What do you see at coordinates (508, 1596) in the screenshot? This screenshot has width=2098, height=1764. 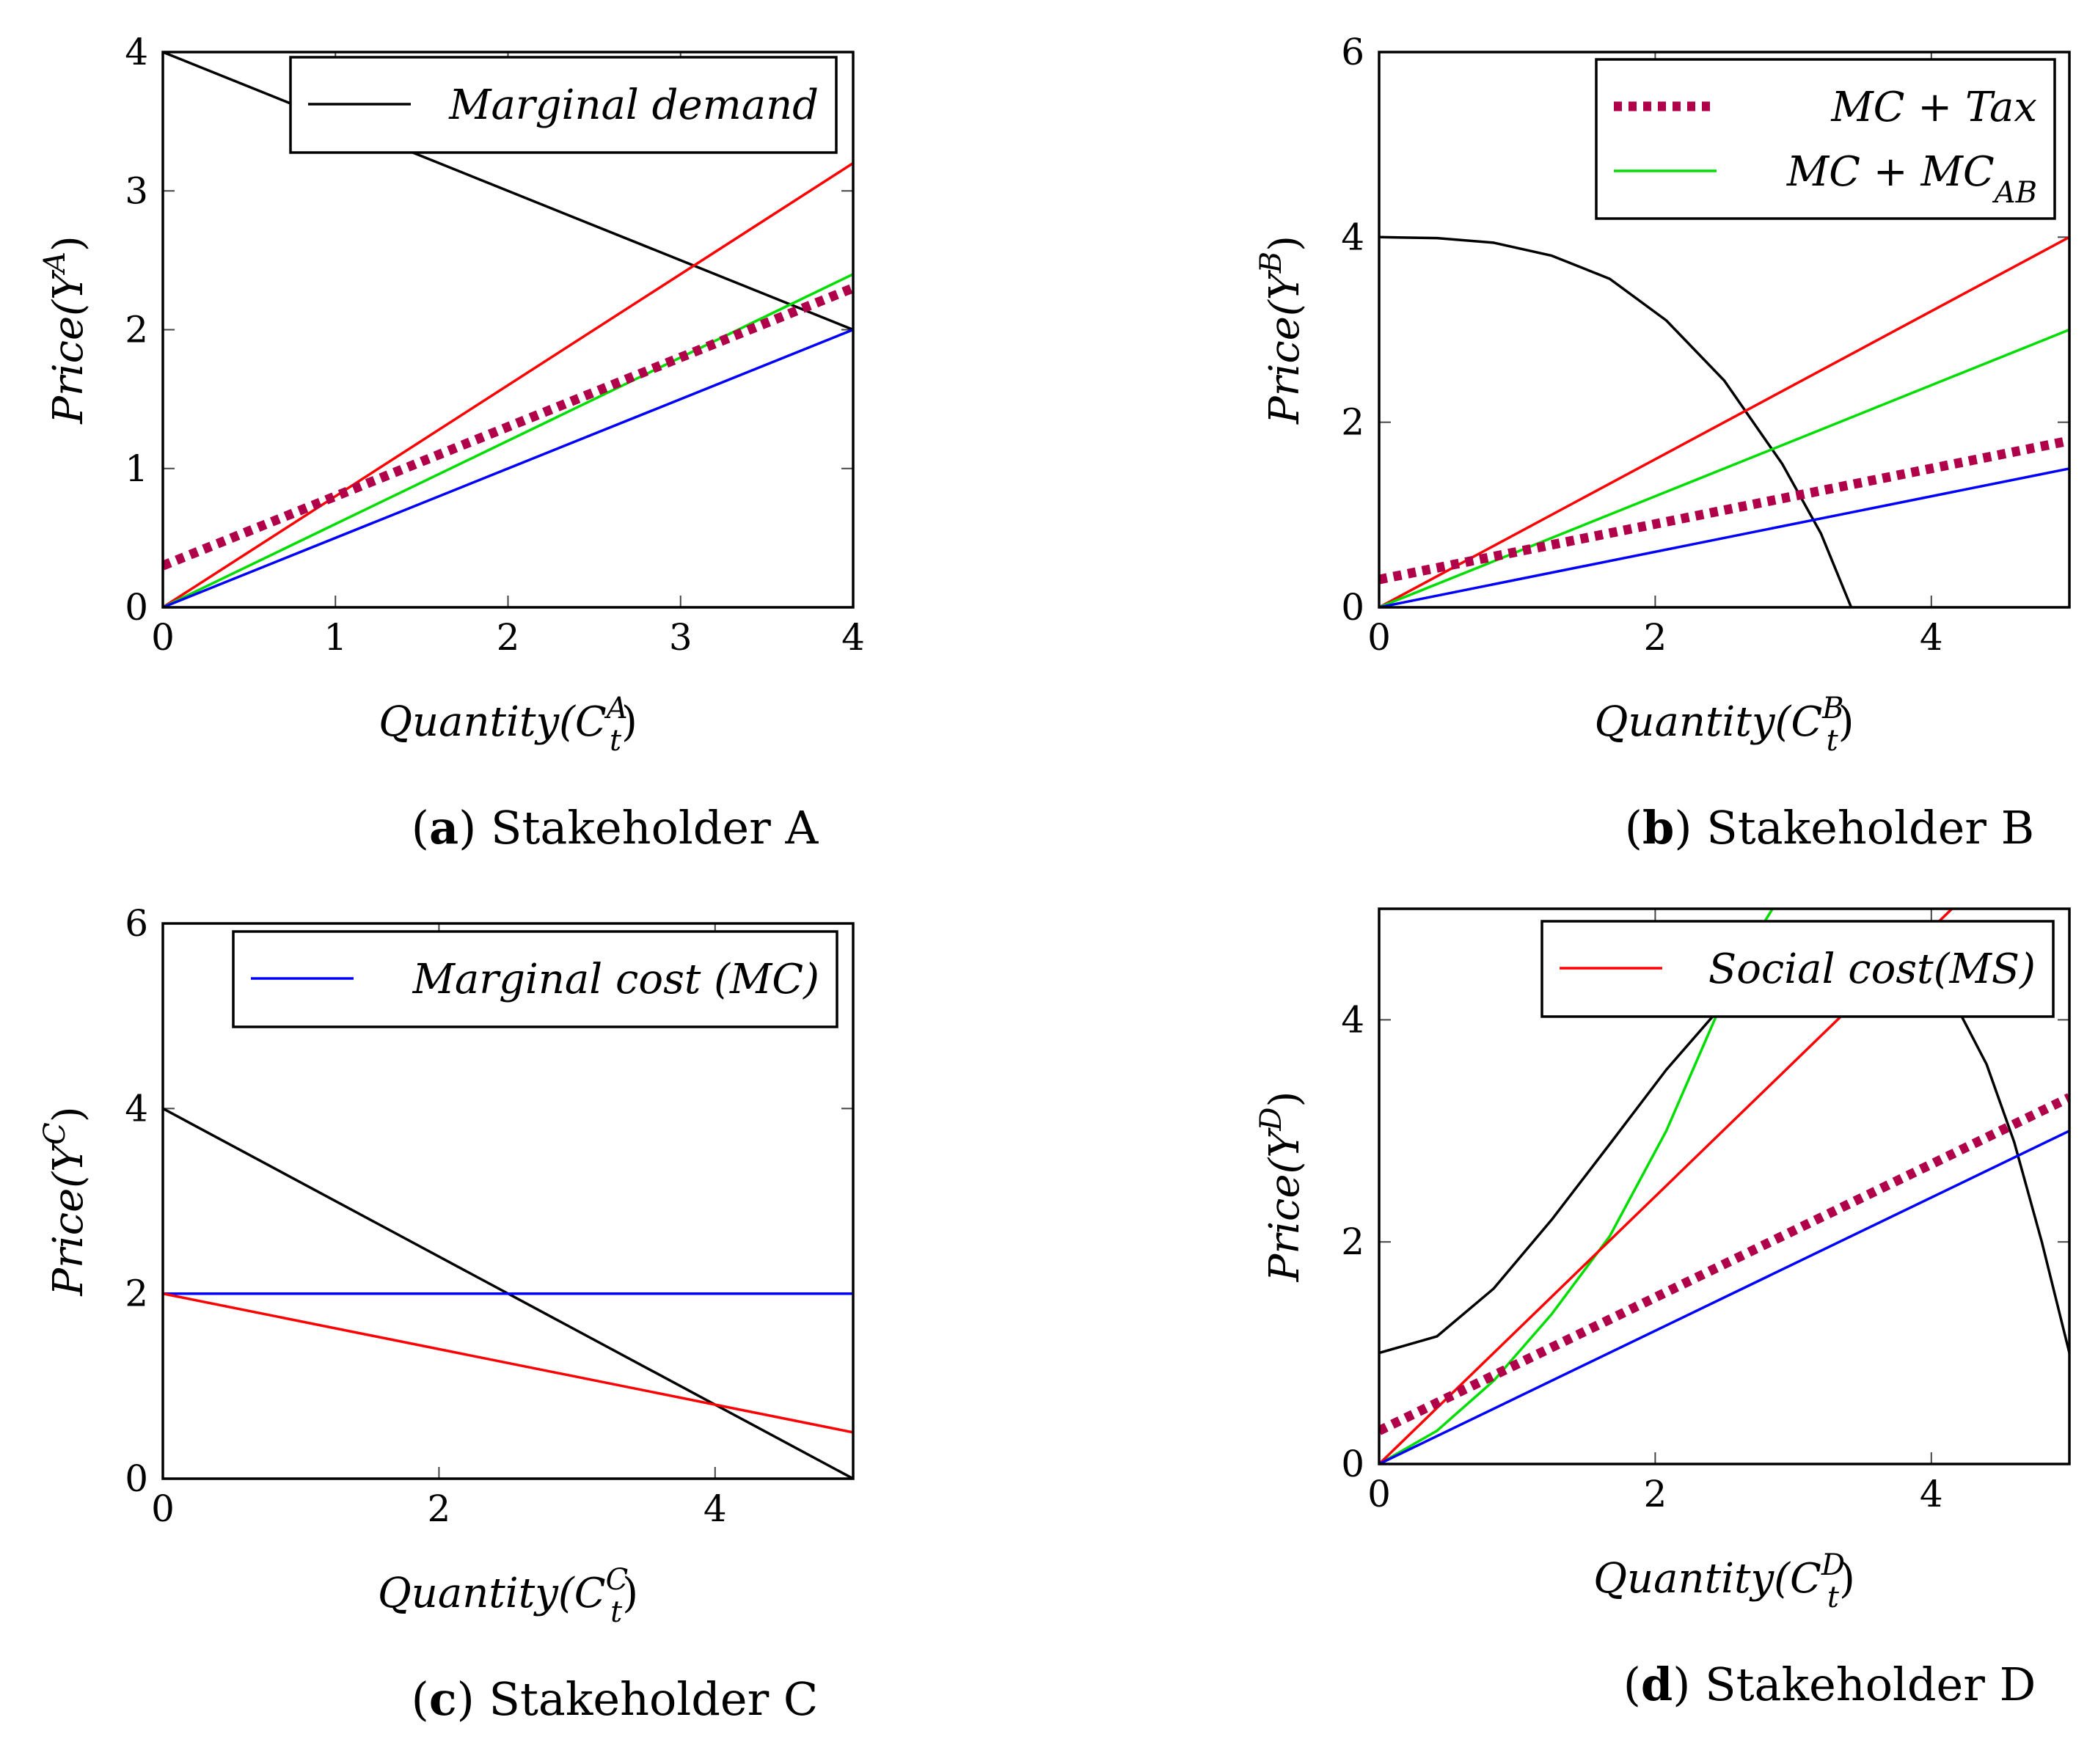 I see `x-axis-label: Quantity(CC t)` at bounding box center [508, 1596].